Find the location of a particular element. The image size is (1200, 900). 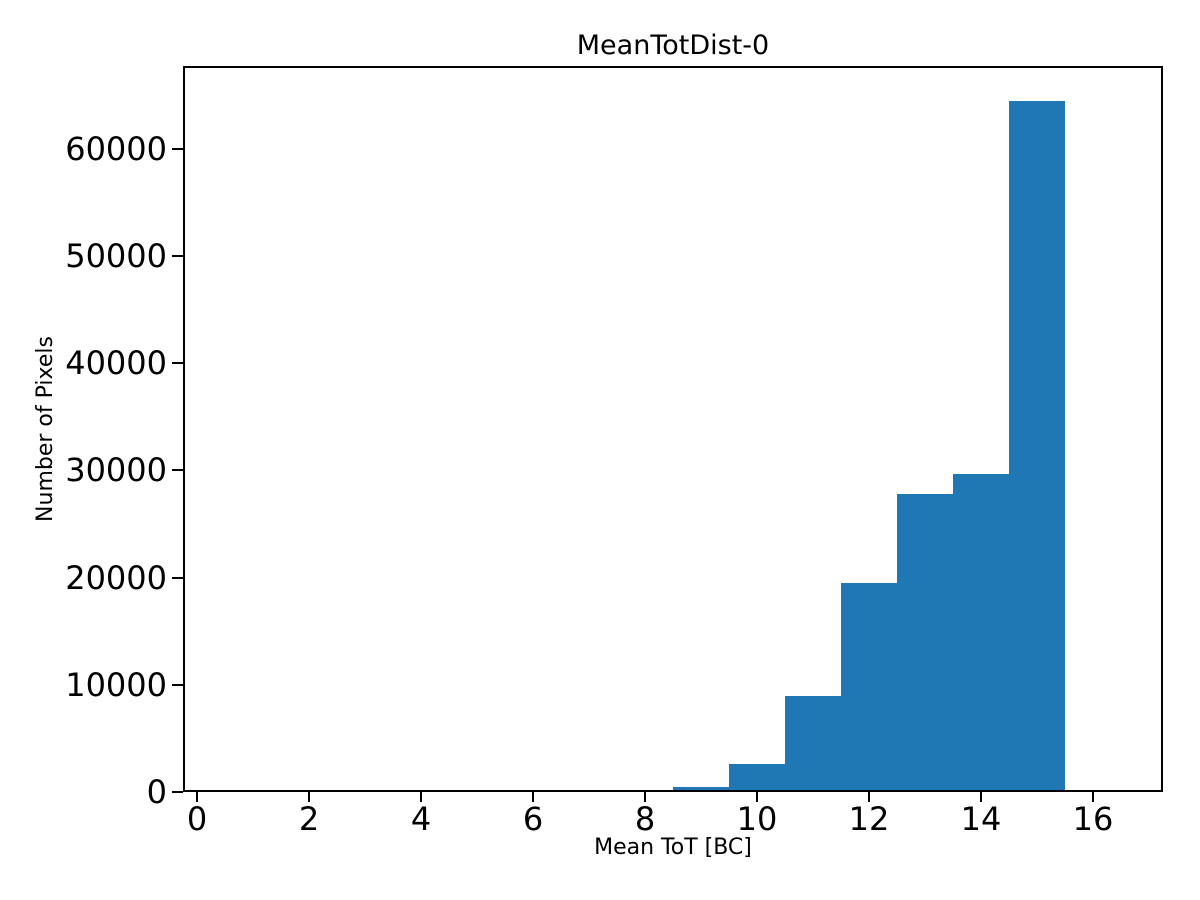

y-axis-label: Number of Pixels is located at coordinates (45, 429).